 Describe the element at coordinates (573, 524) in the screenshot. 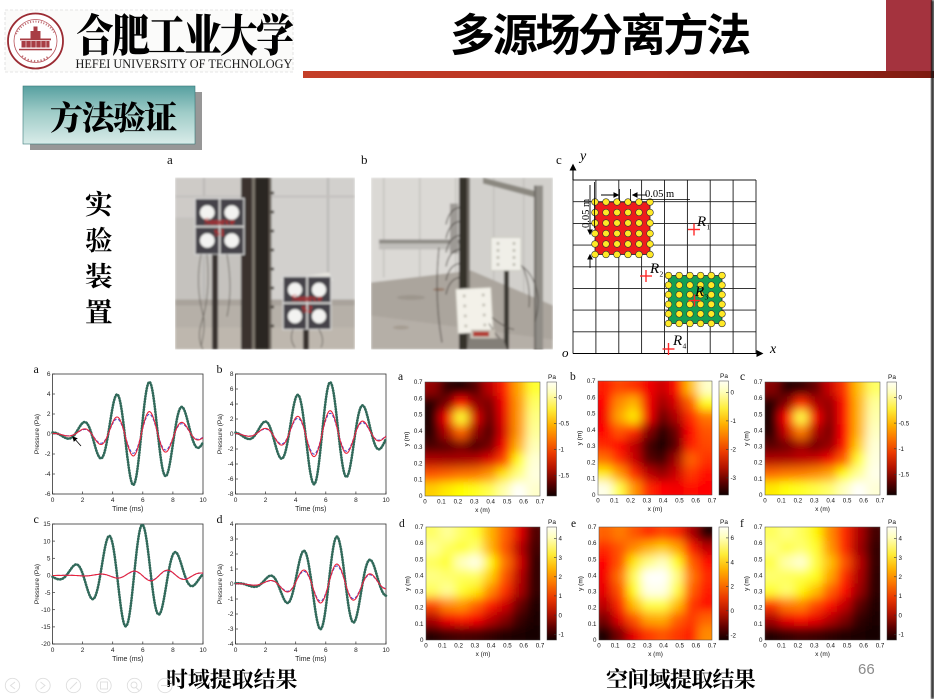

I see `svg-text: e` at that location.